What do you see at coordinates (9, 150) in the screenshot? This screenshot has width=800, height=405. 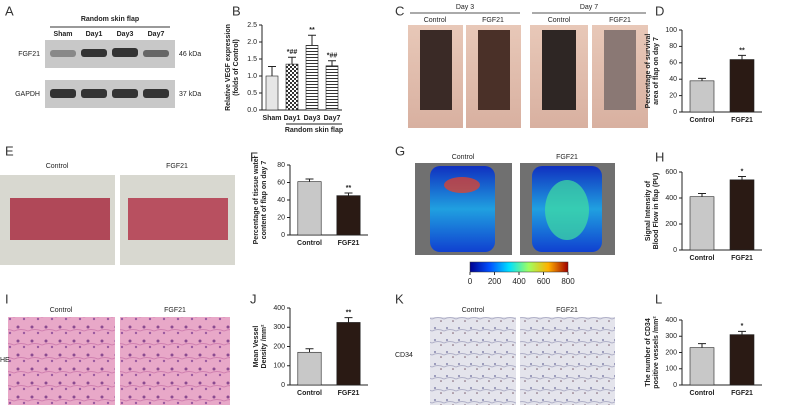 I see `panel-letter: E` at bounding box center [9, 150].